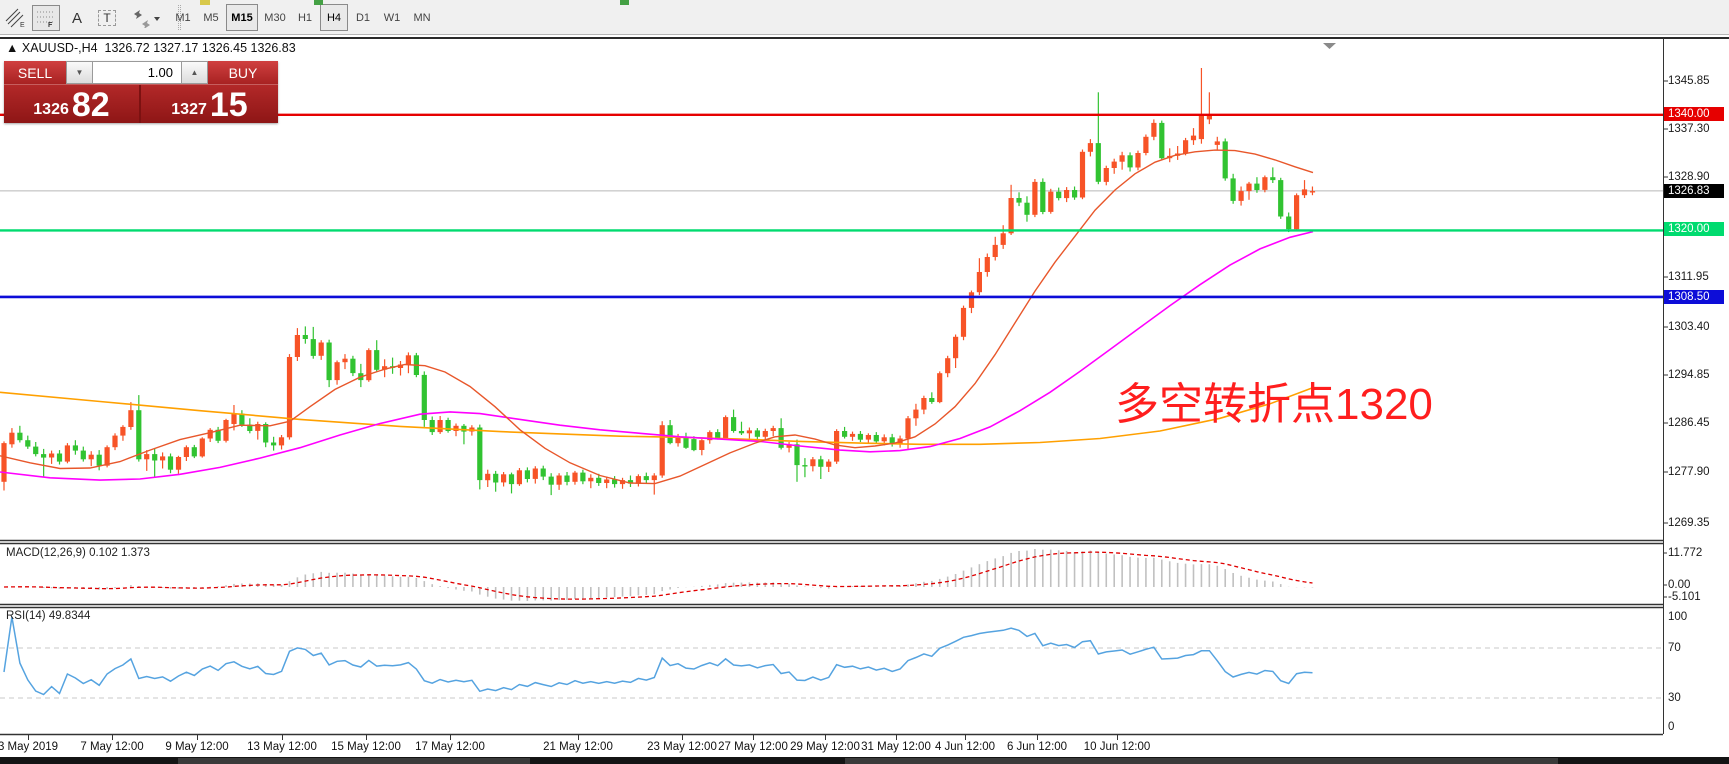  I want to click on sell-price: 1326 82, so click(72, 104).